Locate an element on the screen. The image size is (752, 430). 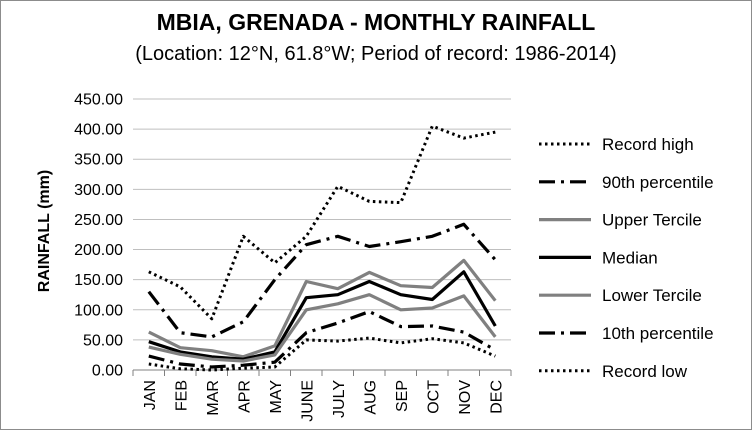
x-tick-label: SEP is located at coordinates (402, 396).